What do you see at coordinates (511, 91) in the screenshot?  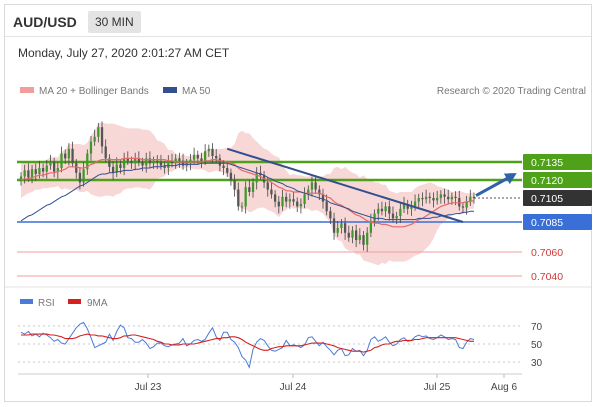 I see `credit-text: Research © 2020 Trading Central` at bounding box center [511, 91].